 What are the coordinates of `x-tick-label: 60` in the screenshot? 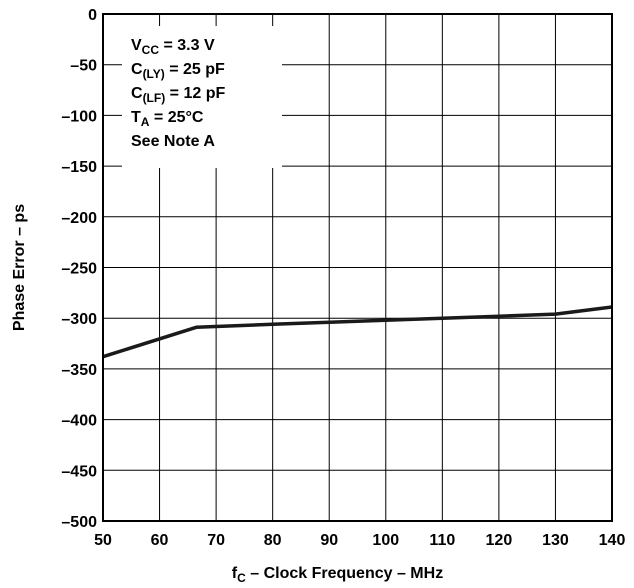 It's located at (160, 540).